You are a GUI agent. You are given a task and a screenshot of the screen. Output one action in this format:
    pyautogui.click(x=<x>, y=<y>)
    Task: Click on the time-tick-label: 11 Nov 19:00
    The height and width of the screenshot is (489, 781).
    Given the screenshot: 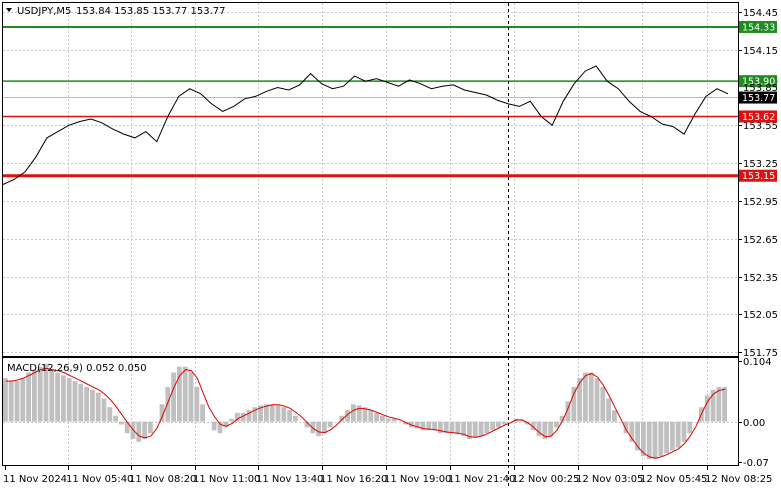 What is the action you would take?
    pyautogui.click(x=417, y=479)
    